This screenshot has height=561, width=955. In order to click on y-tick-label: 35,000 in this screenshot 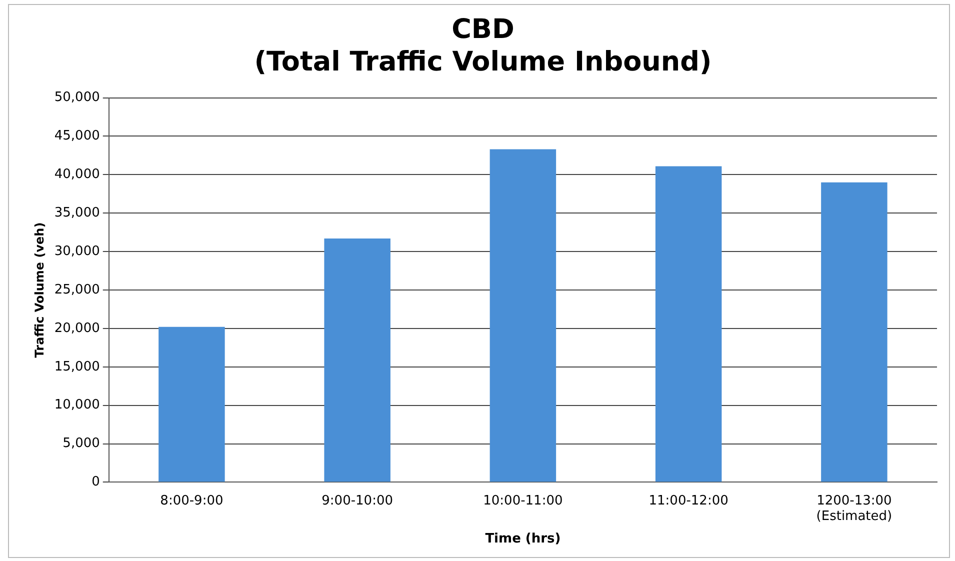, I will do `click(77, 212)`.